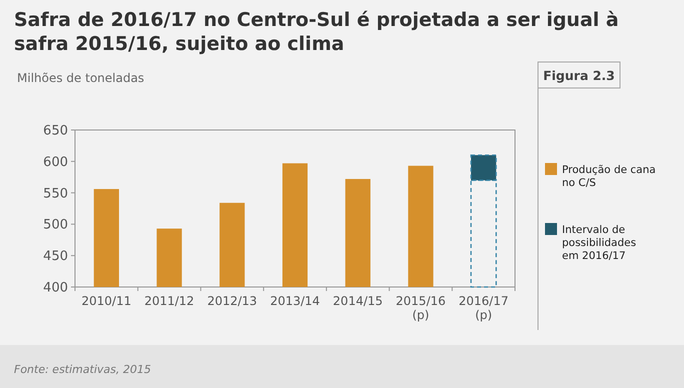 The height and width of the screenshot is (388, 684). I want to click on y-tick-label: 600, so click(55, 162).